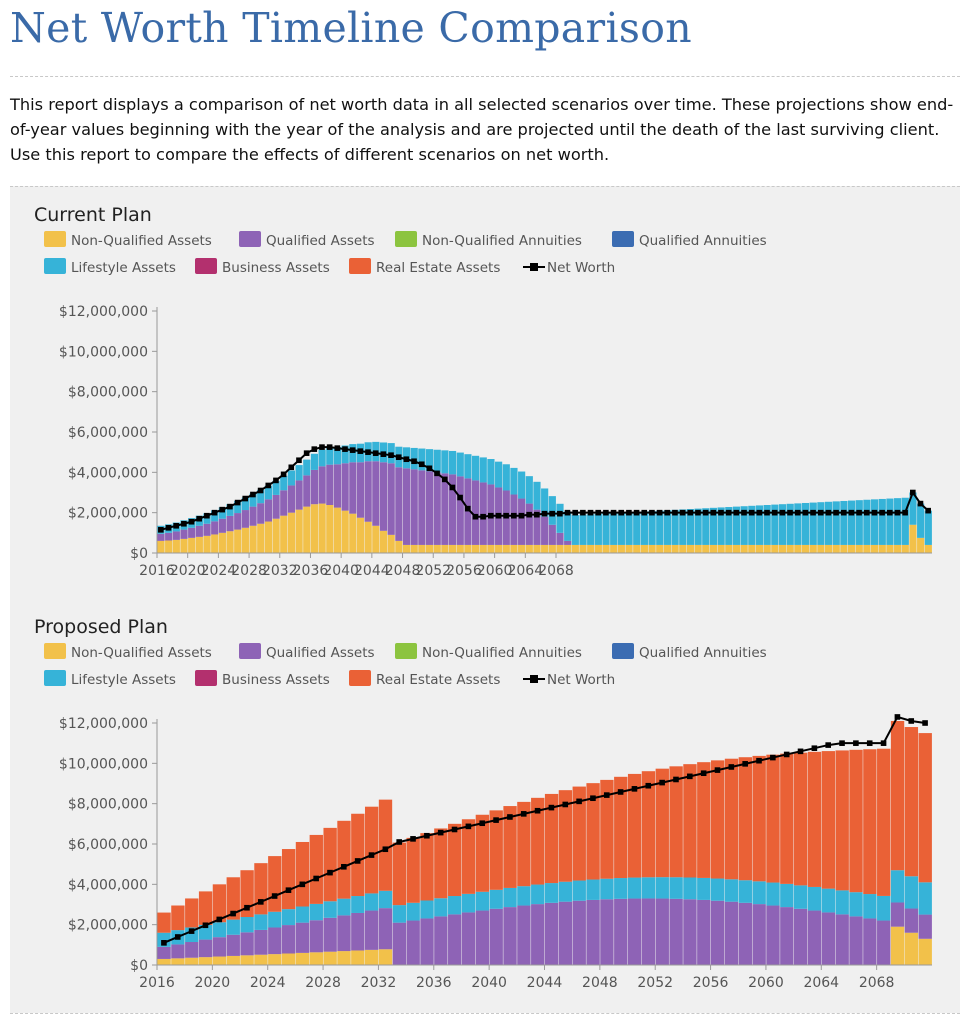 This screenshot has height=1024, width=972. Describe the element at coordinates (689, 652) in the screenshot. I see `proposed-legend-item-qualified-annuities: Qualified Annuities` at that location.